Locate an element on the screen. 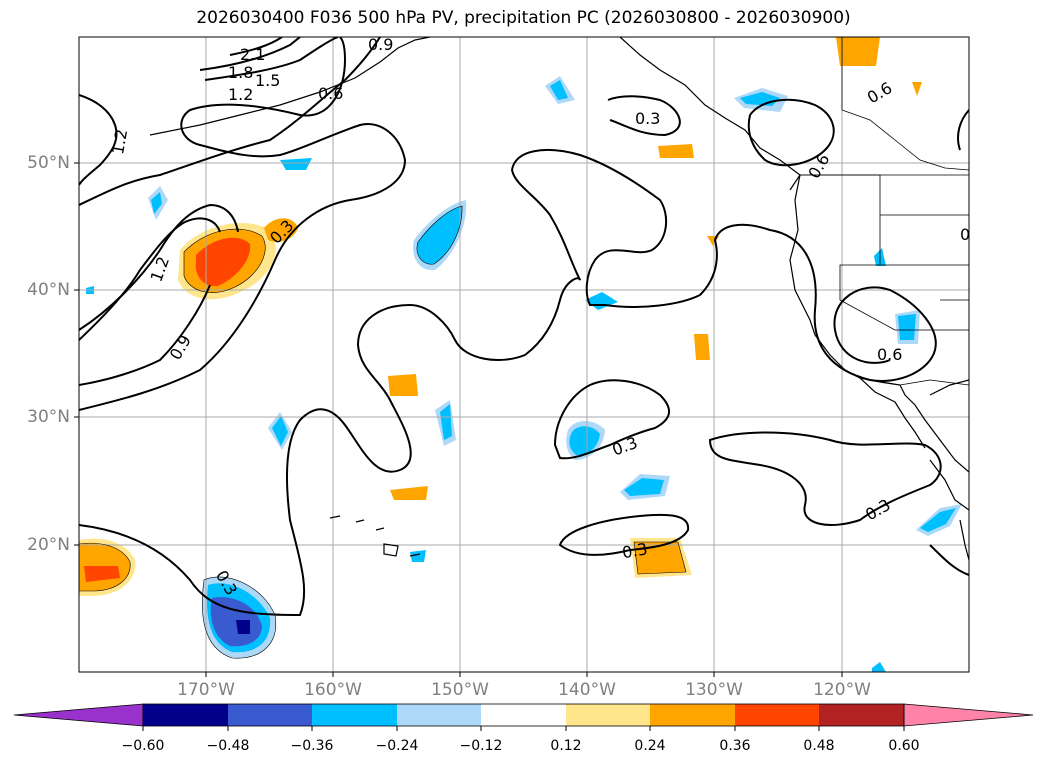 Image resolution: width=1047 pixels, height=765 pixels. colorbar-label: −0.48 is located at coordinates (228, 746).